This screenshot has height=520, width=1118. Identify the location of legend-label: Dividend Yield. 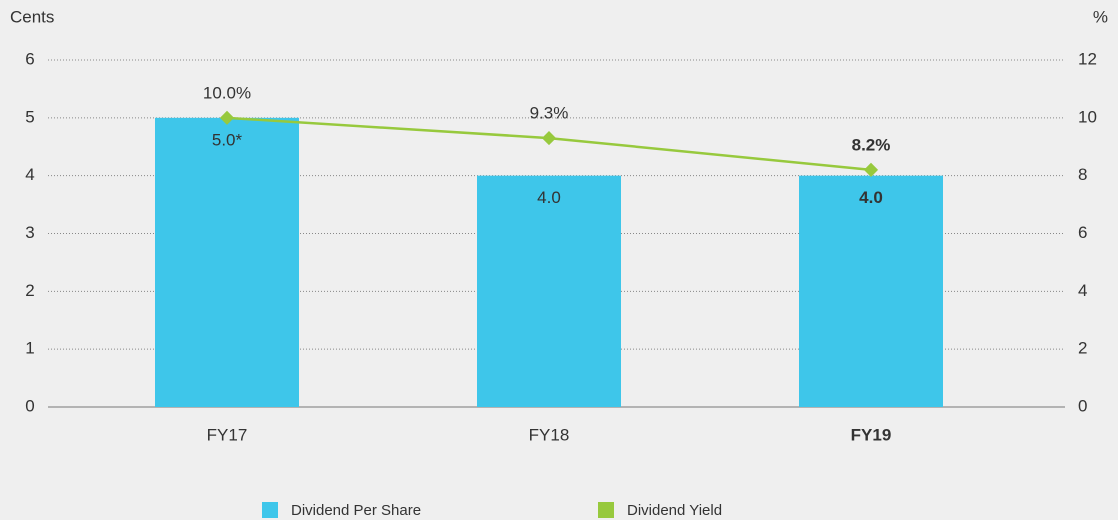
(674, 510).